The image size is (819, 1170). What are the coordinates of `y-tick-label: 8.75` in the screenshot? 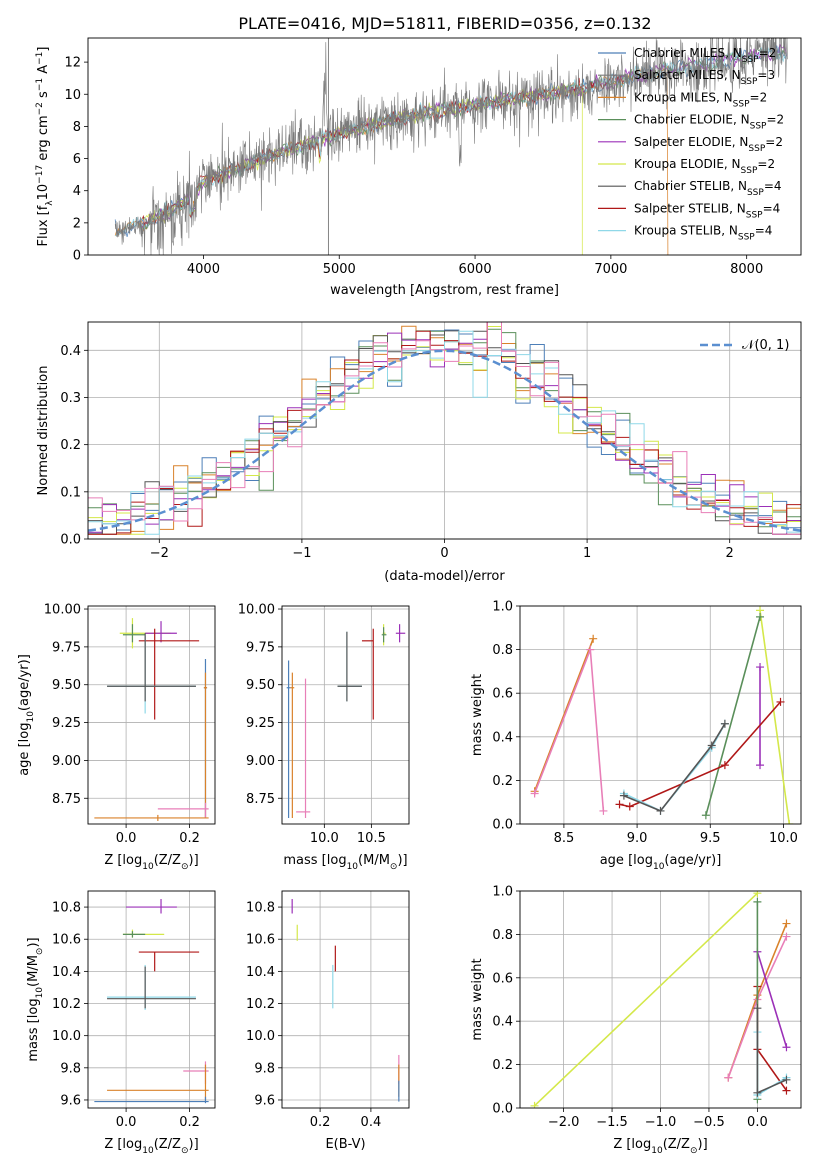 It's located at (66, 799).